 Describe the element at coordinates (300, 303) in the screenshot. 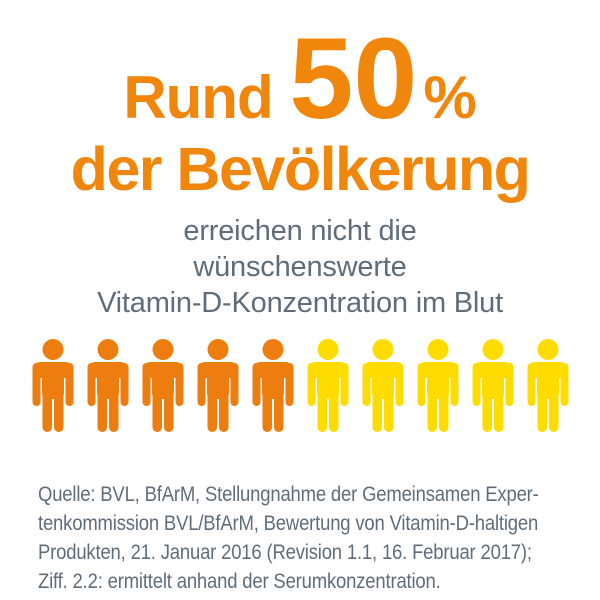

I see `subtitle-line: Vitamin-D-Konzentration im Blut` at that location.